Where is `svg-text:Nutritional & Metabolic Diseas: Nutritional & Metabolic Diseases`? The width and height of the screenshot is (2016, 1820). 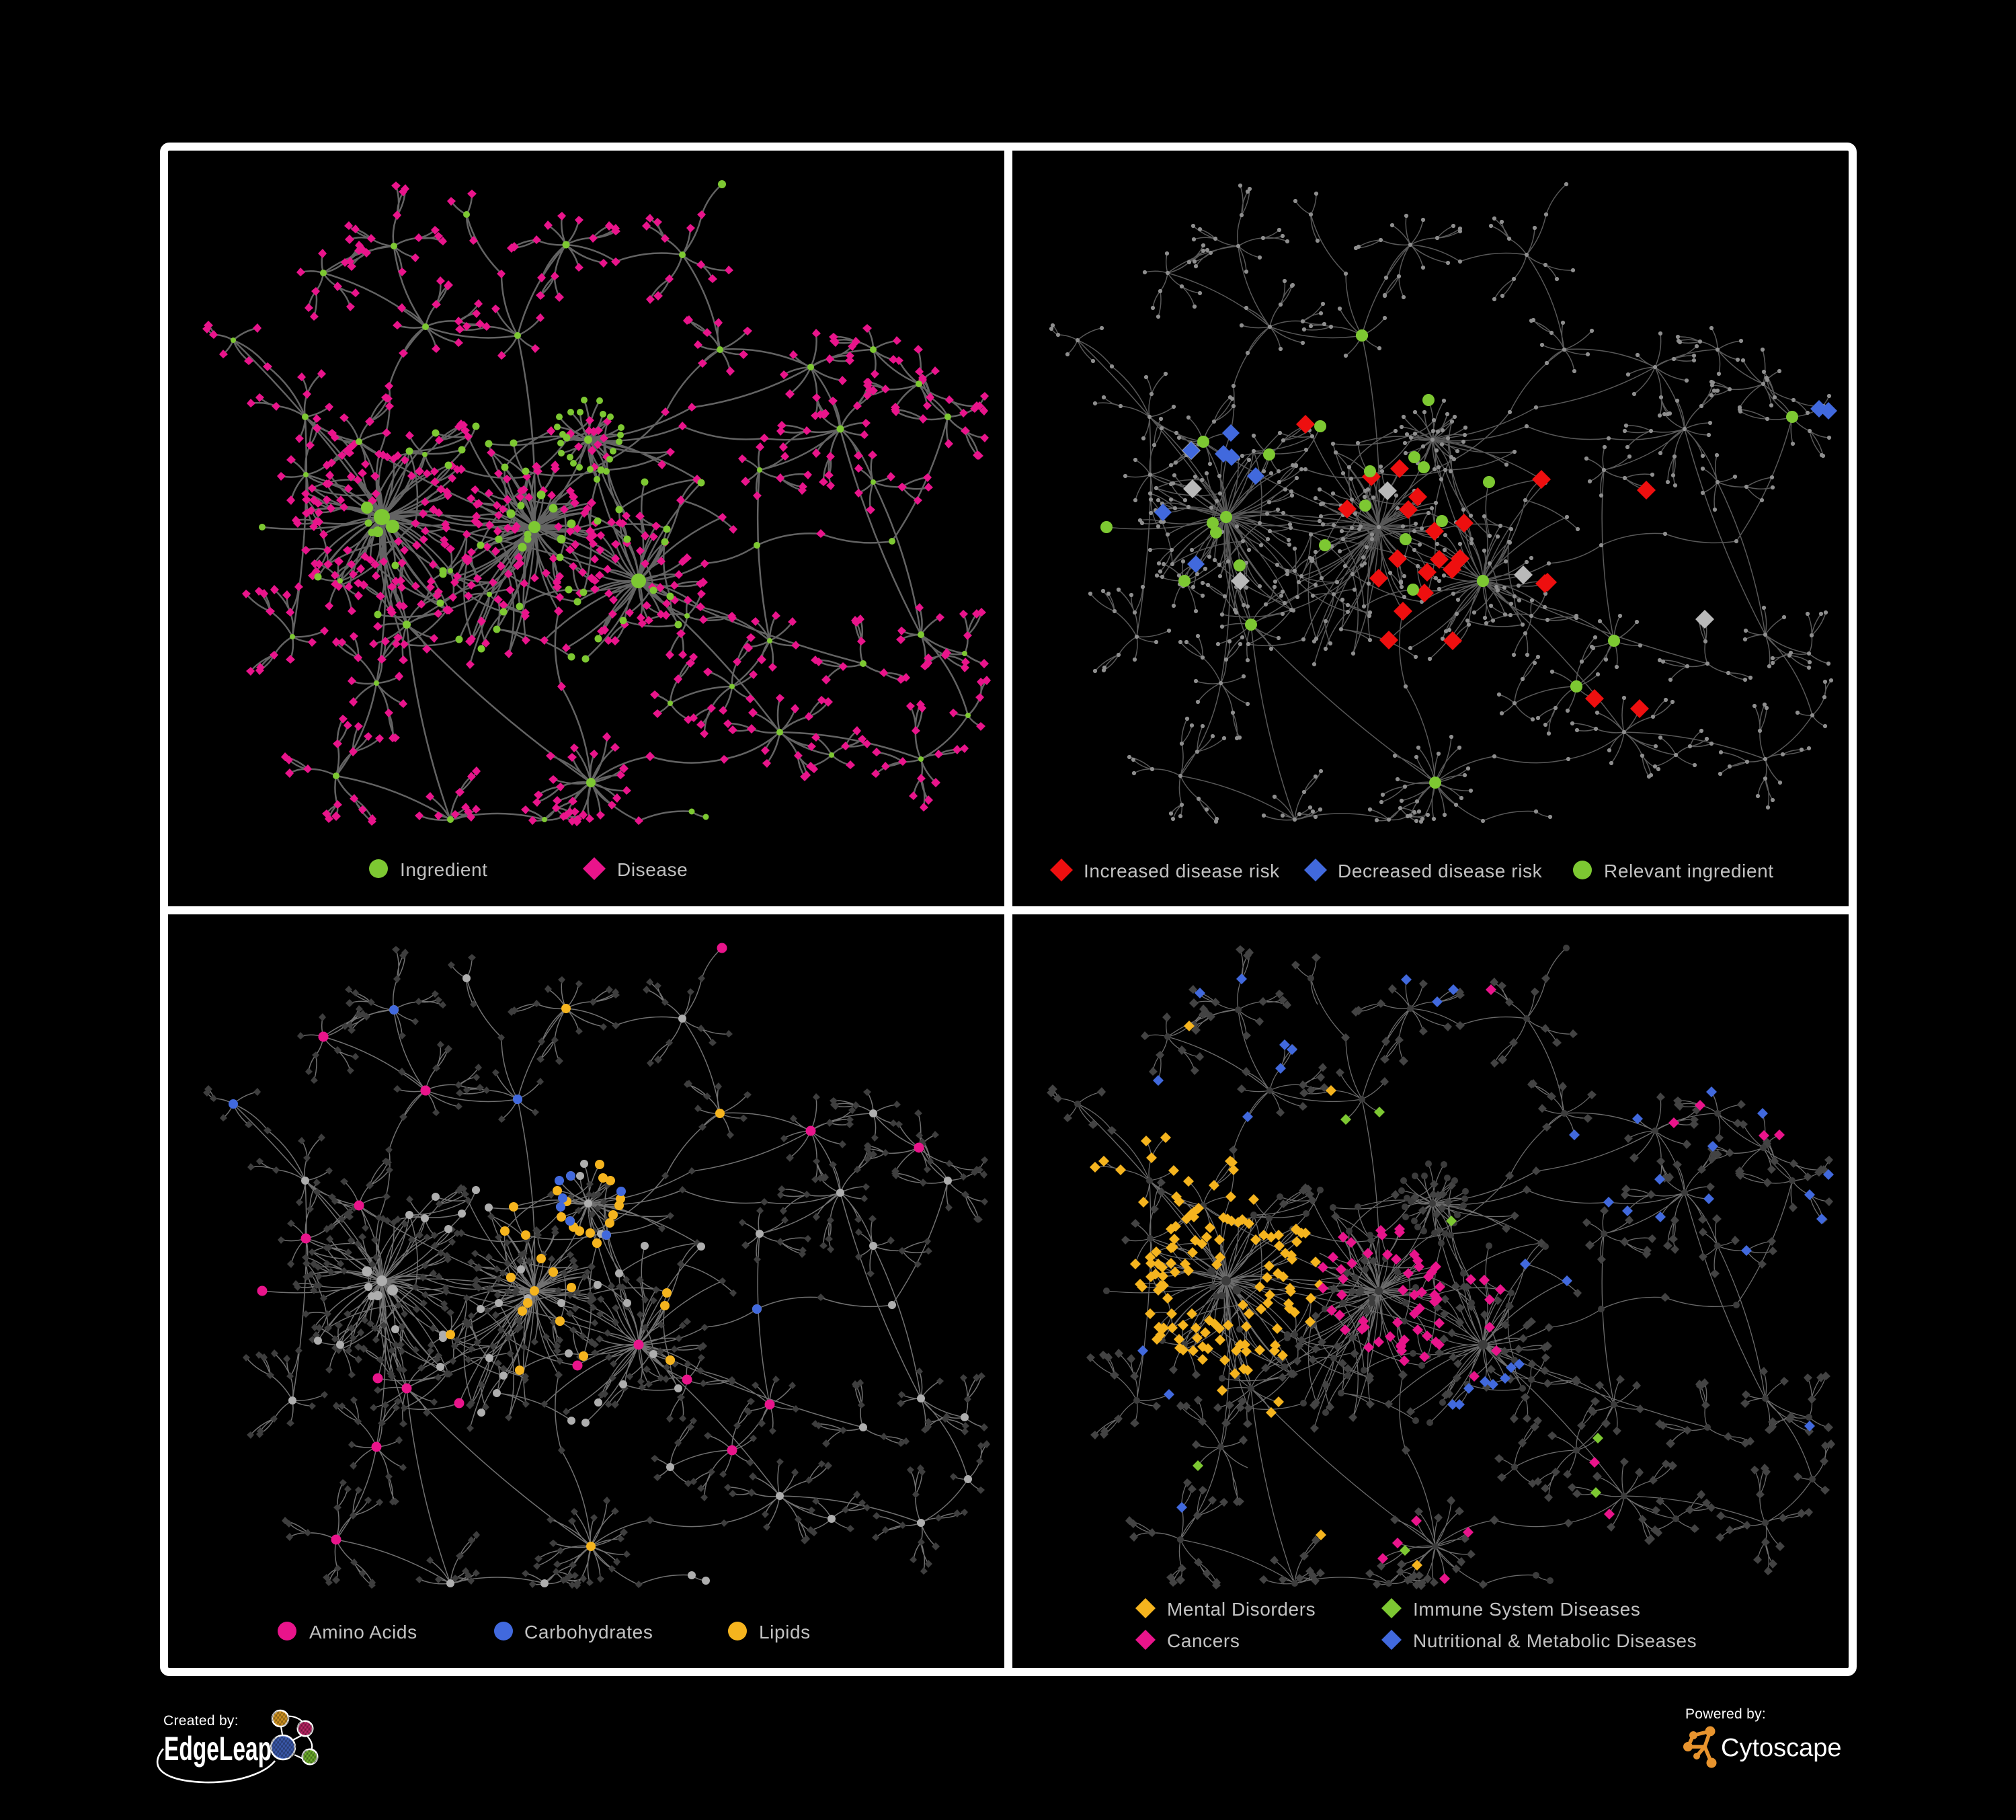 svg-text:Nutritional & Metabolic Diseas: Nutritional & Metabolic Diseases is located at coordinates (1555, 1640).